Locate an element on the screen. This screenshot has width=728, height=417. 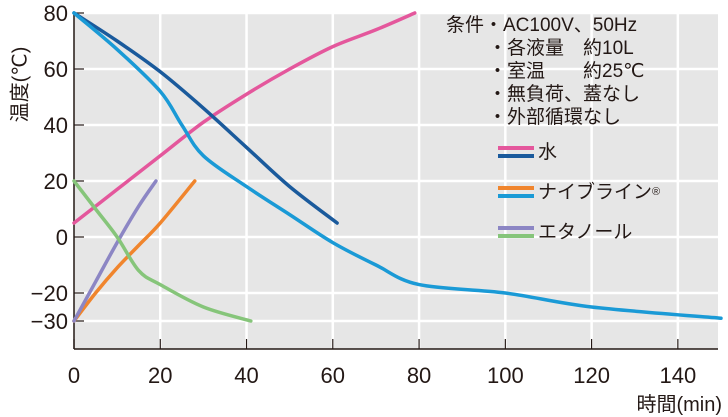
legend-label: ナイブライン is located at coordinates (595, 192).